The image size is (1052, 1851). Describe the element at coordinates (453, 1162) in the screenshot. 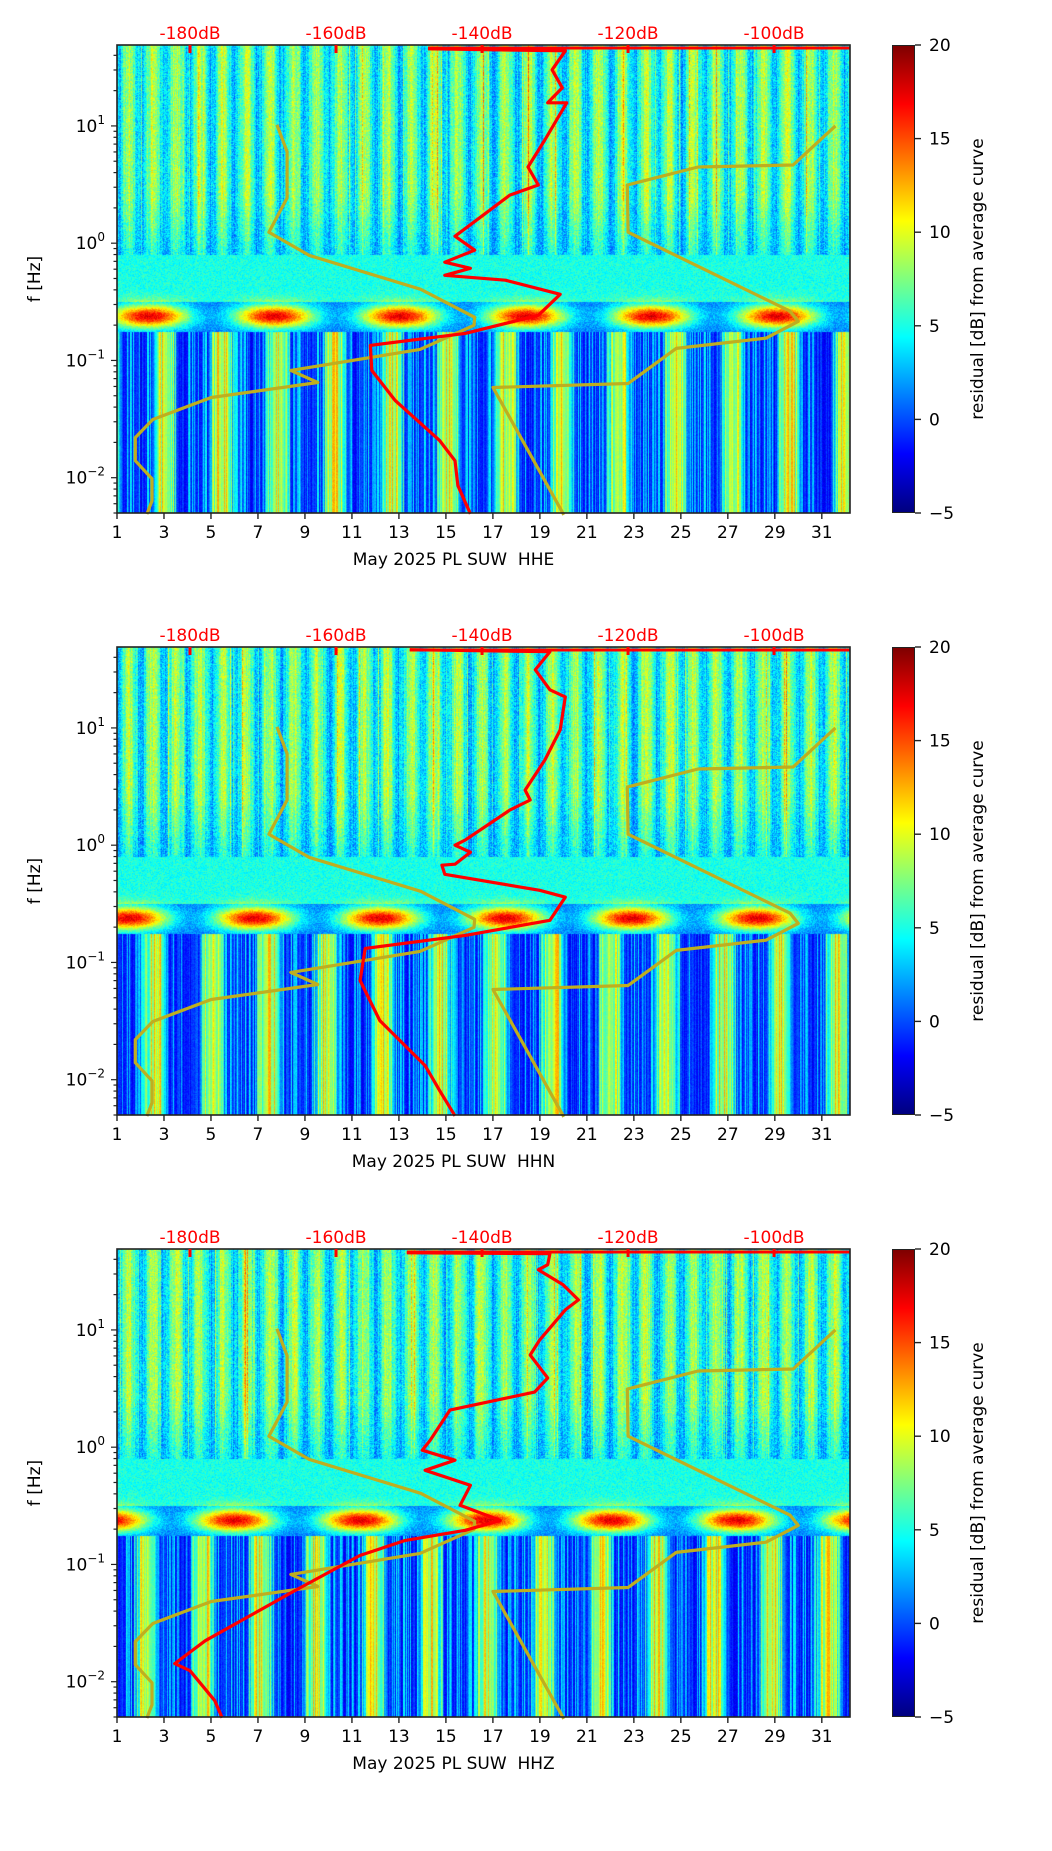

I see `x-axis-label: May 2025 PL SUW HHN` at that location.